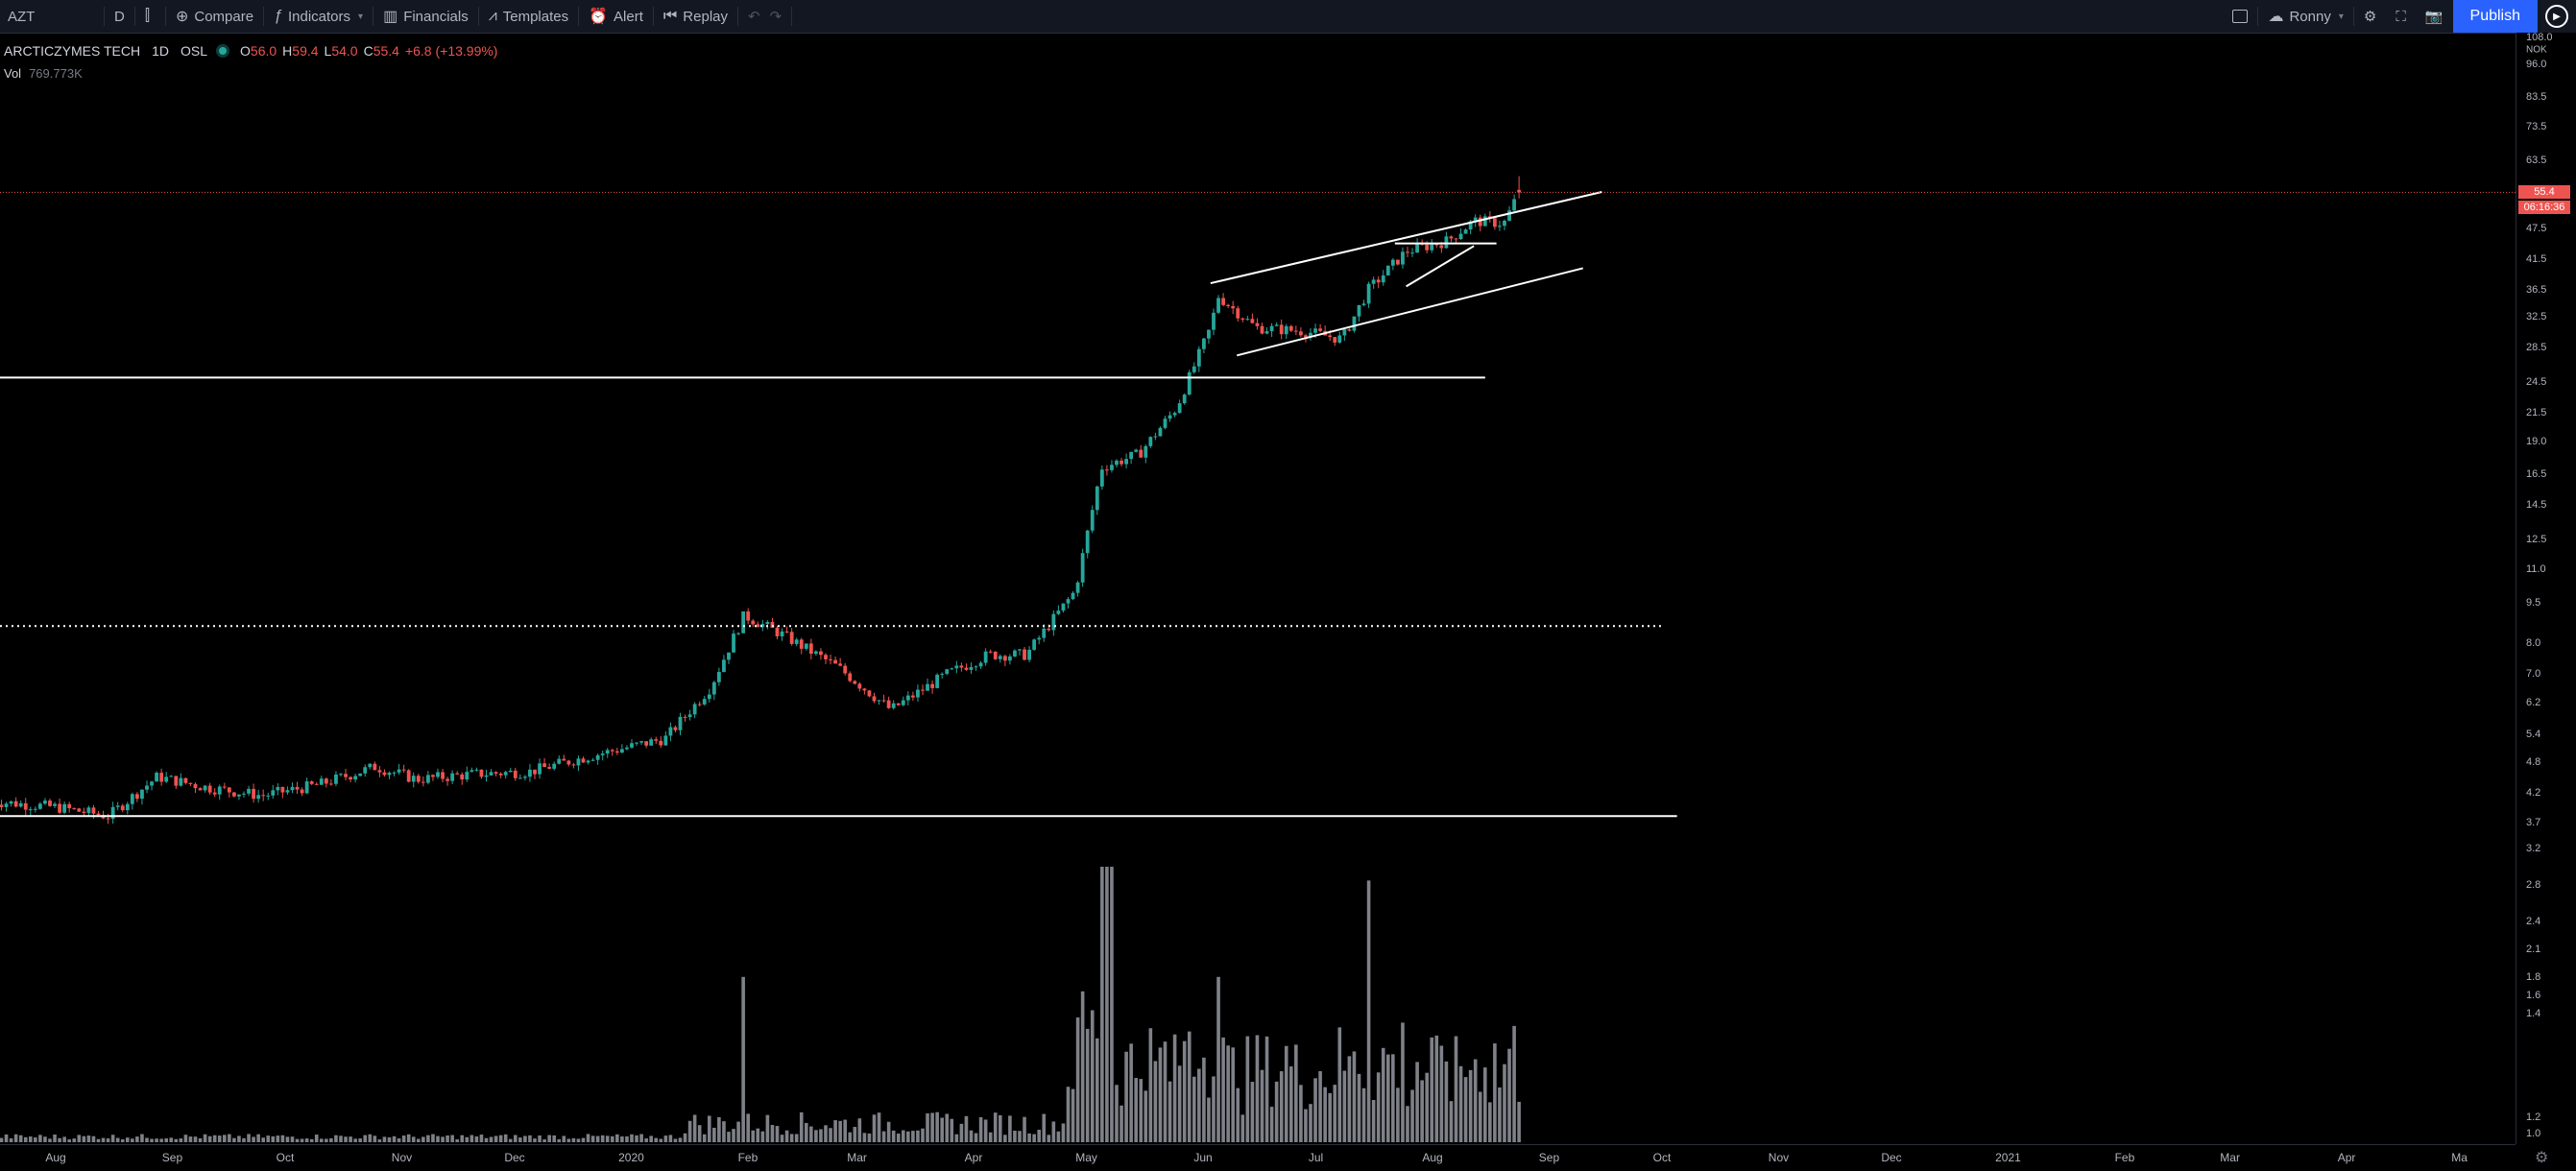  I want to click on high-label: H, so click(287, 51).